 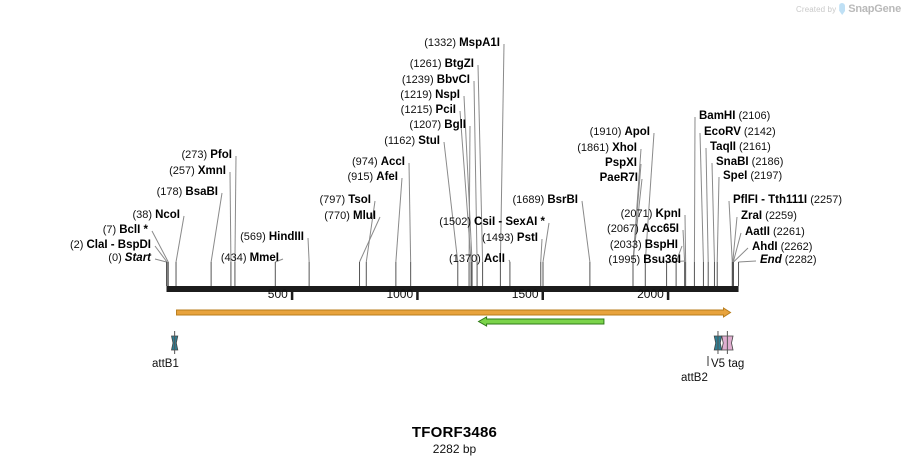 I want to click on enzyme-label: AatII (2261), so click(x=775, y=232).